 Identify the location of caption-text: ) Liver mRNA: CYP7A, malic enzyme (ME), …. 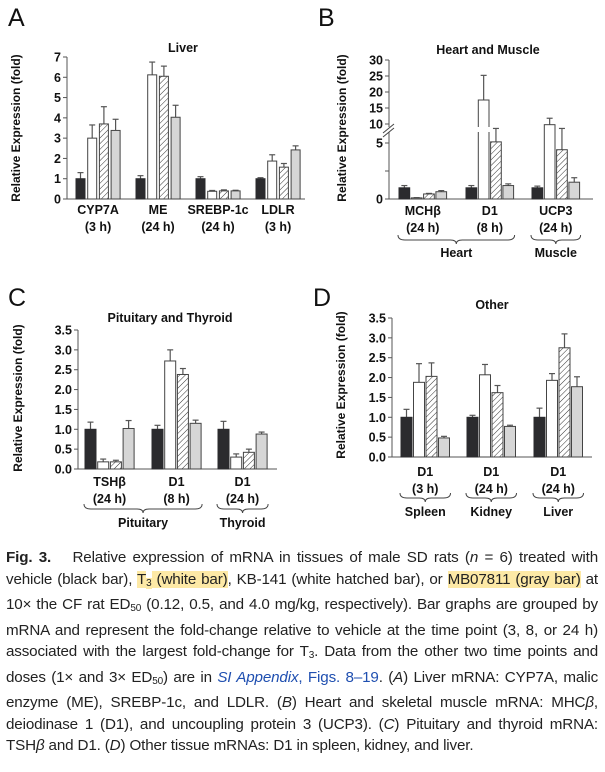
(302, 690).